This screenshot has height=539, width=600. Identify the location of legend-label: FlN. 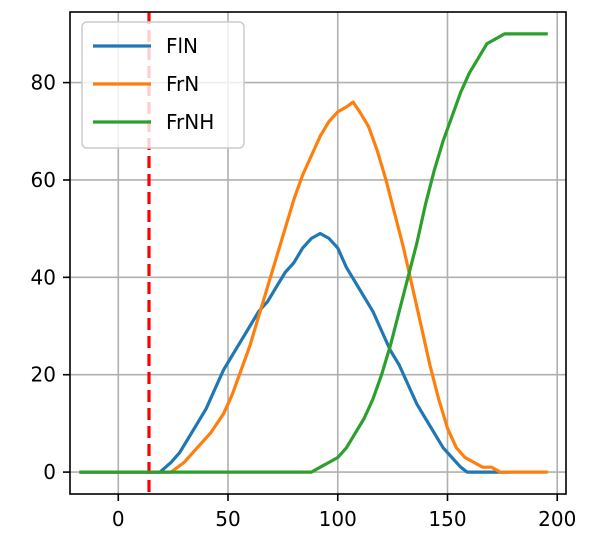
(182, 46).